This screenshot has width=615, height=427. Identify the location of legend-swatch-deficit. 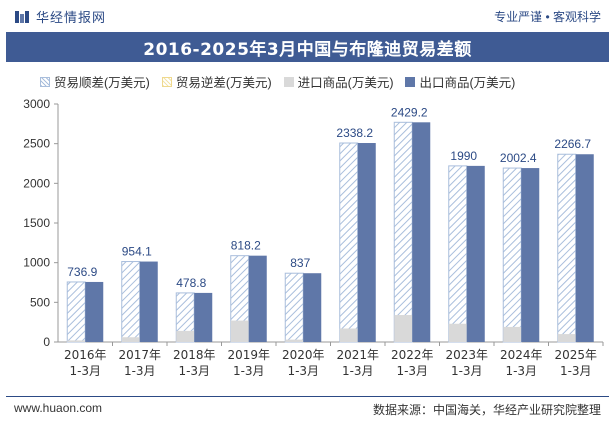
(166, 81).